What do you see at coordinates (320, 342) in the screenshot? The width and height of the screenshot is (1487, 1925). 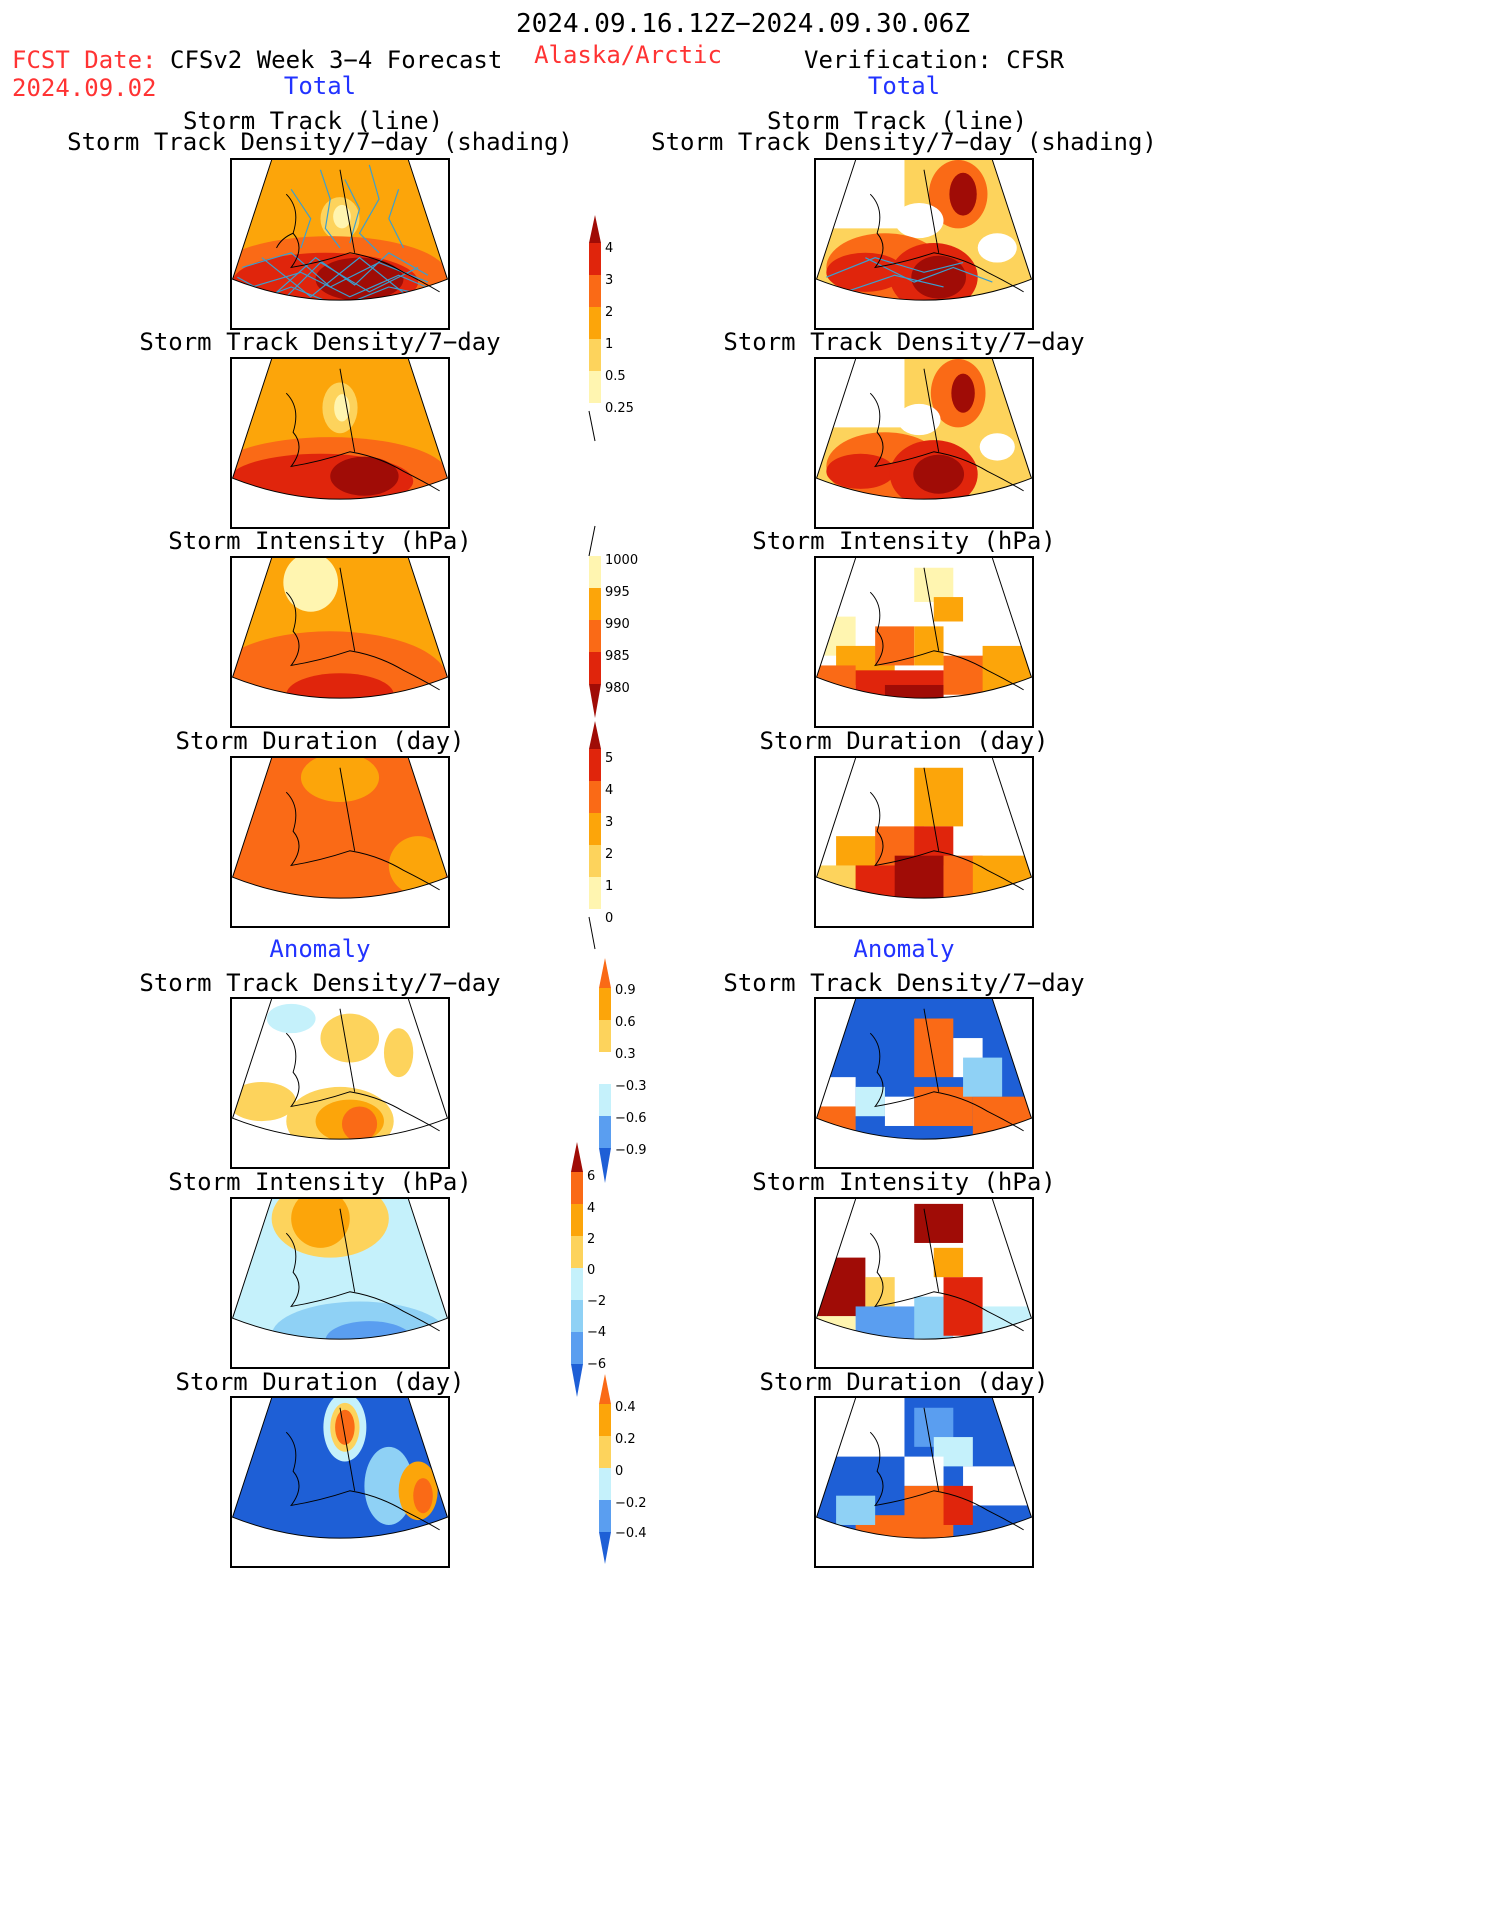 I see `panel-title-density-left: Storm Track Density/7−day` at bounding box center [320, 342].